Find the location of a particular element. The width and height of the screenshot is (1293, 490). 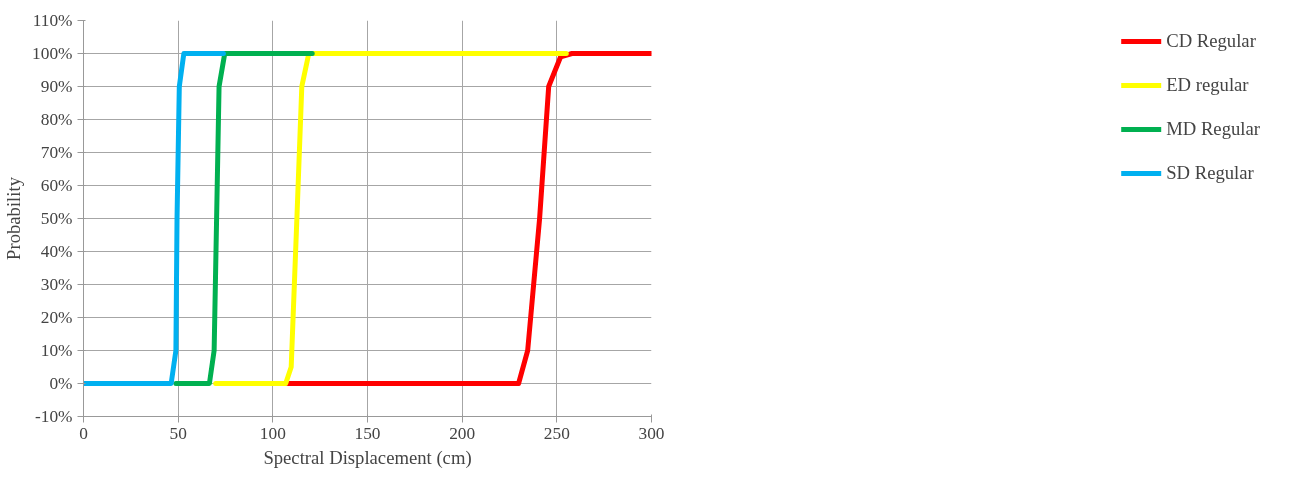

y-tick-label: 110% is located at coordinates (52, 20).